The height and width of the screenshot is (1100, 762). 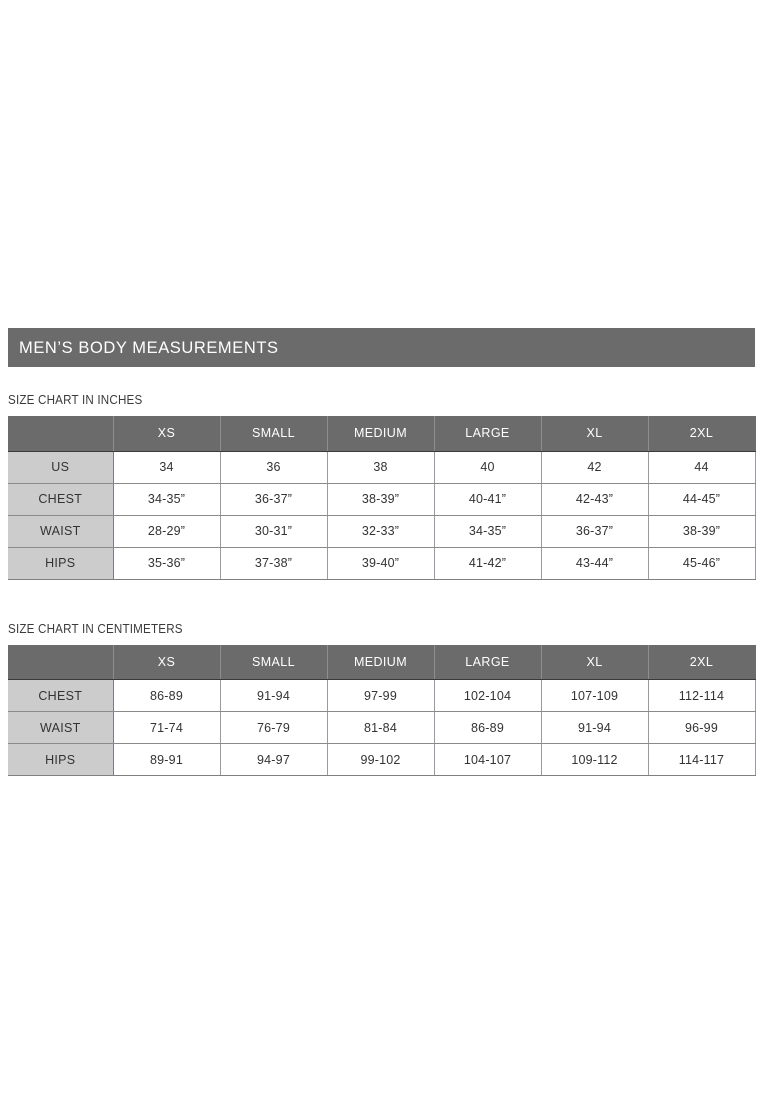 I want to click on column-header-corner-cm, so click(x=61, y=662).